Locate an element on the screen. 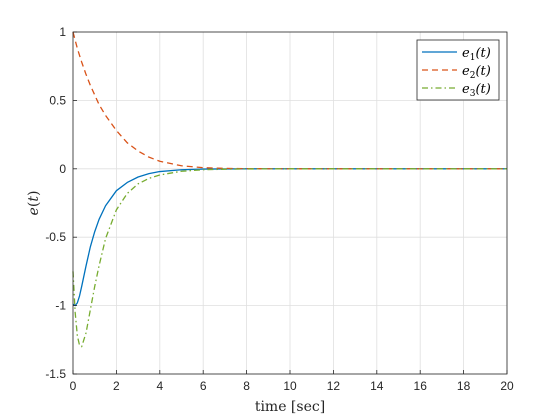 The width and height of the screenshot is (560, 420). y-tick-label: 0.5 is located at coordinates (57, 100).